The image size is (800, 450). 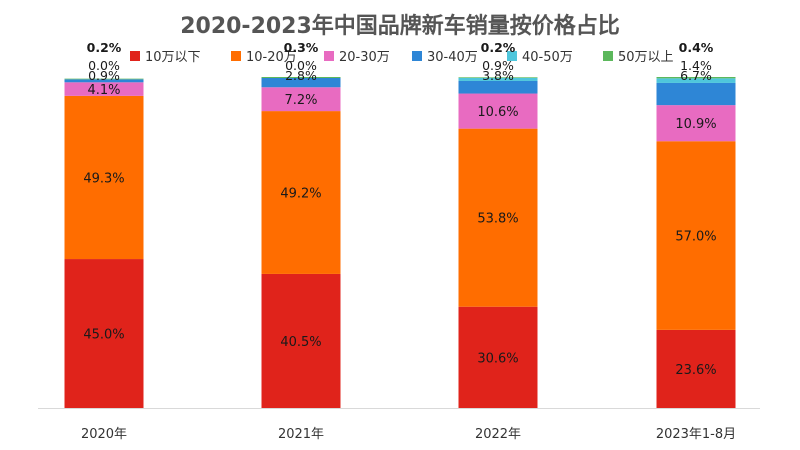 I want to click on data-label: 10.9%, so click(x=695, y=124).